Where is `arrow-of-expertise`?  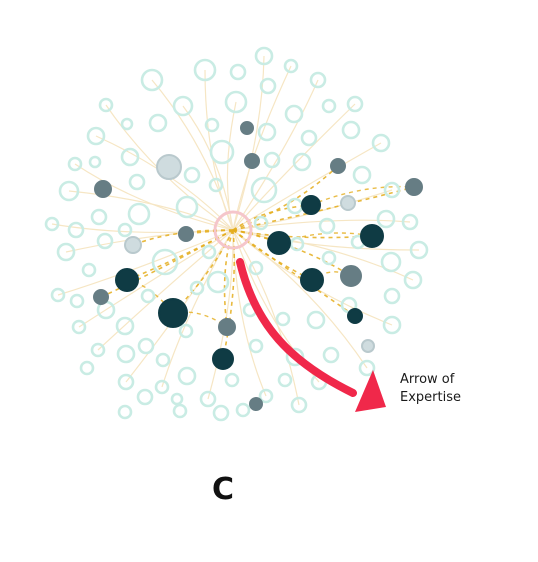 arrow-of-expertise is located at coordinates (311, 335).